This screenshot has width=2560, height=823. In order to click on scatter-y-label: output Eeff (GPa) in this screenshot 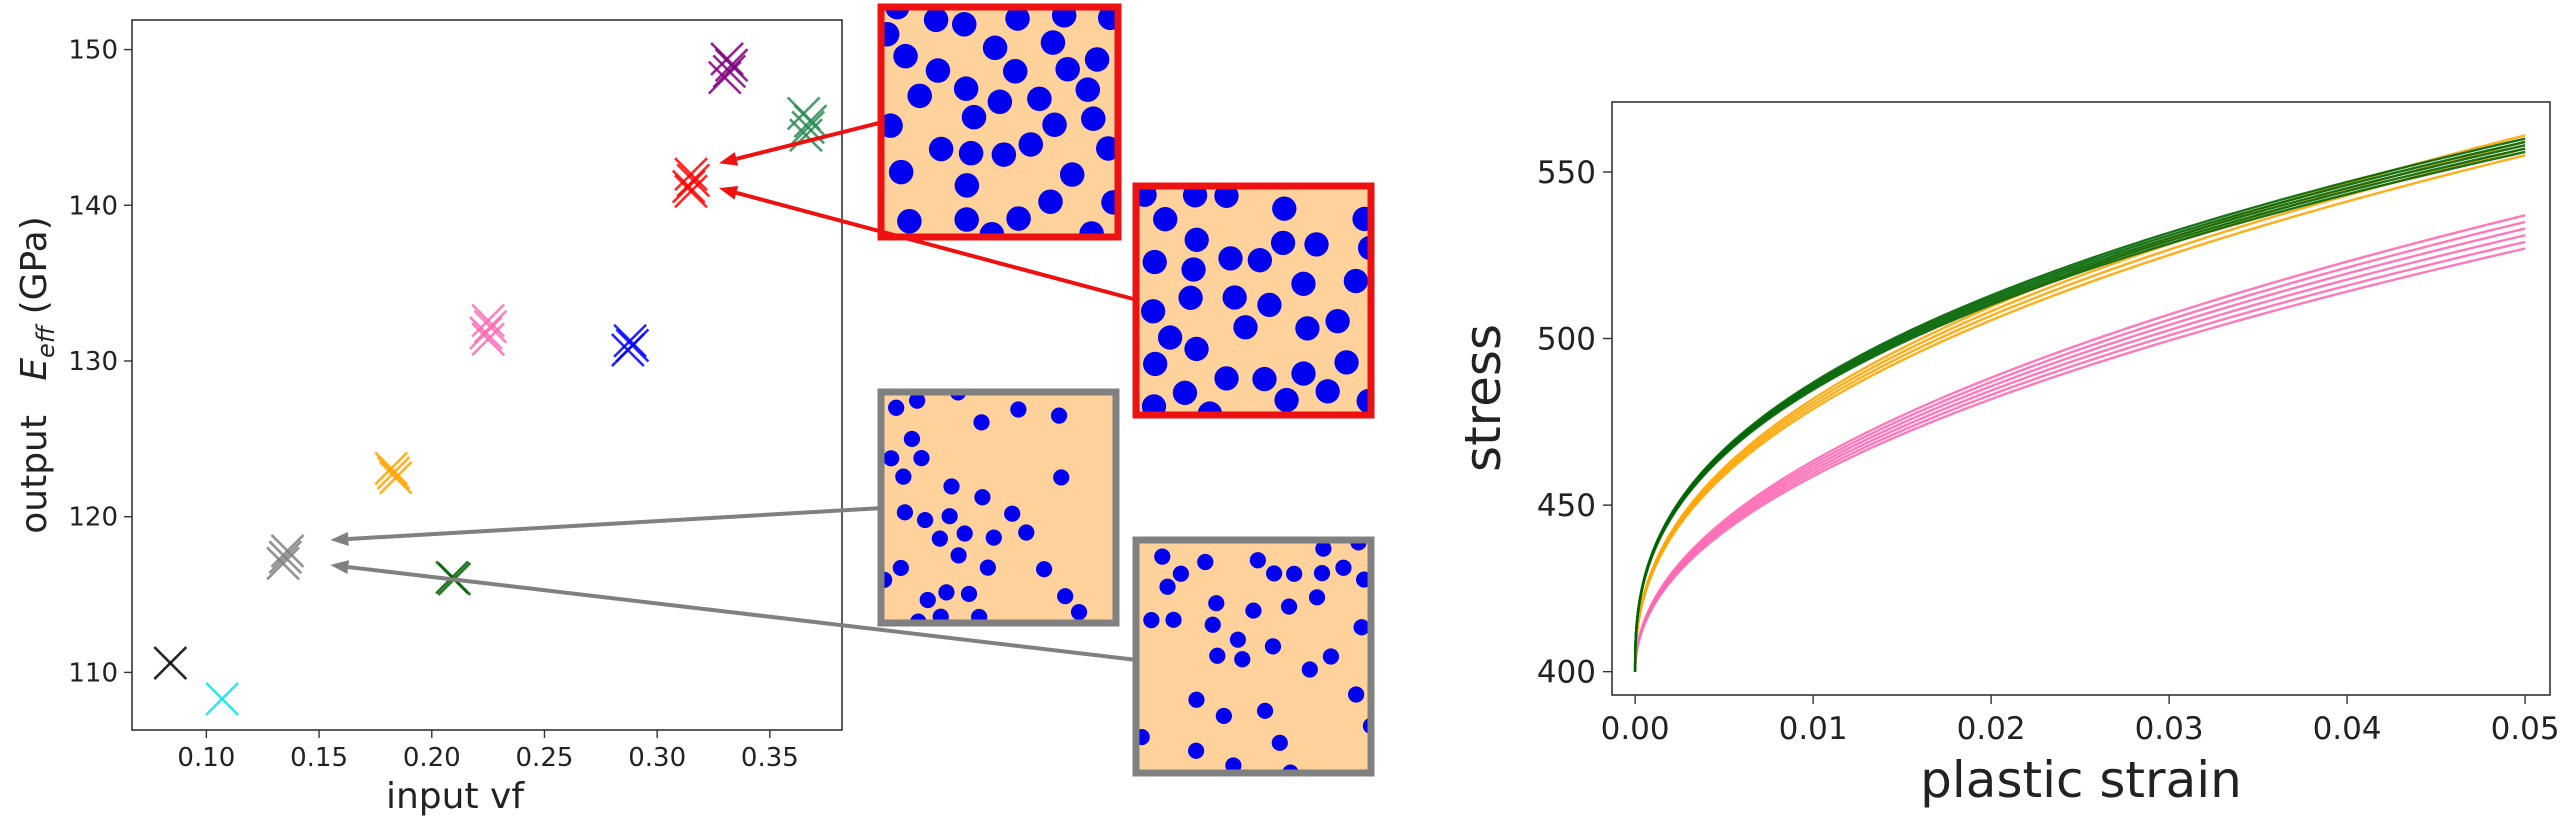, I will do `click(37, 375)`.